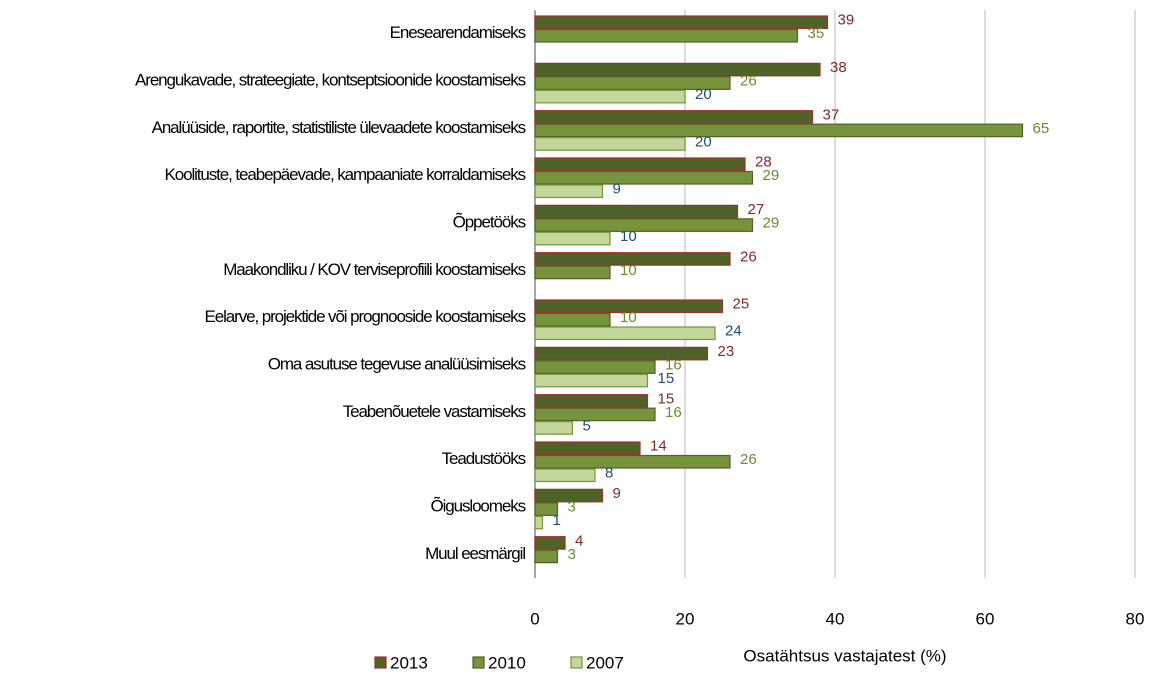 The width and height of the screenshot is (1158, 678). What do you see at coordinates (409, 662) in the screenshot?
I see `legend-label: 2013` at bounding box center [409, 662].